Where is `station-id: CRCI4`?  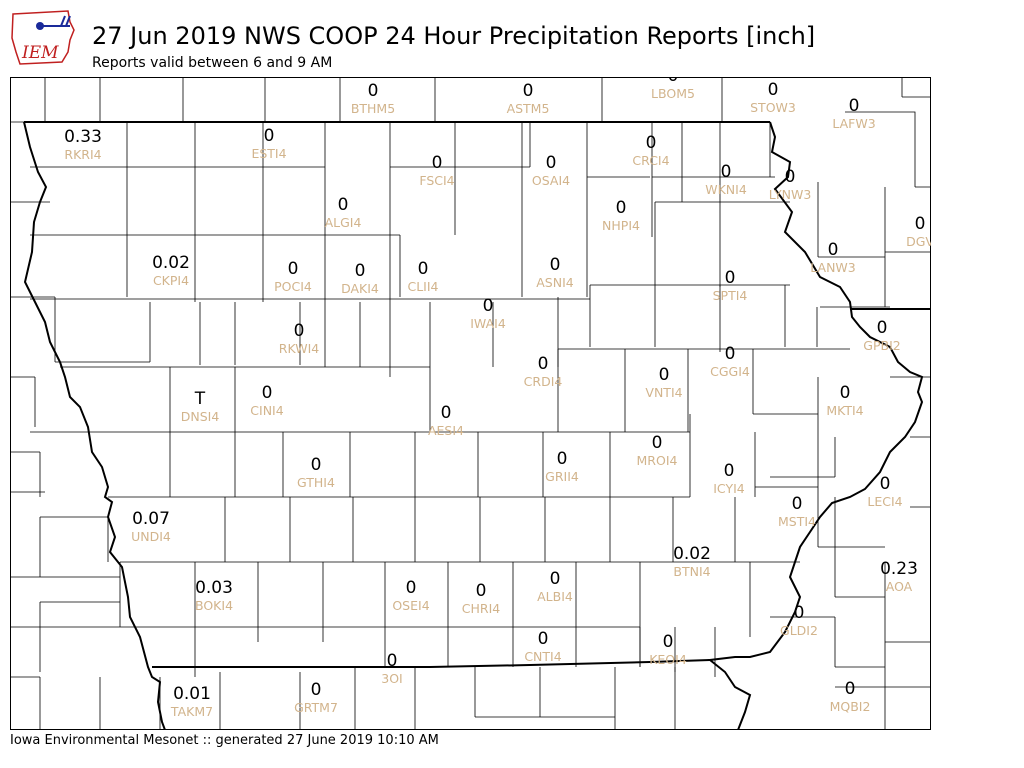
station-id: CRCI4 is located at coordinates (650, 160).